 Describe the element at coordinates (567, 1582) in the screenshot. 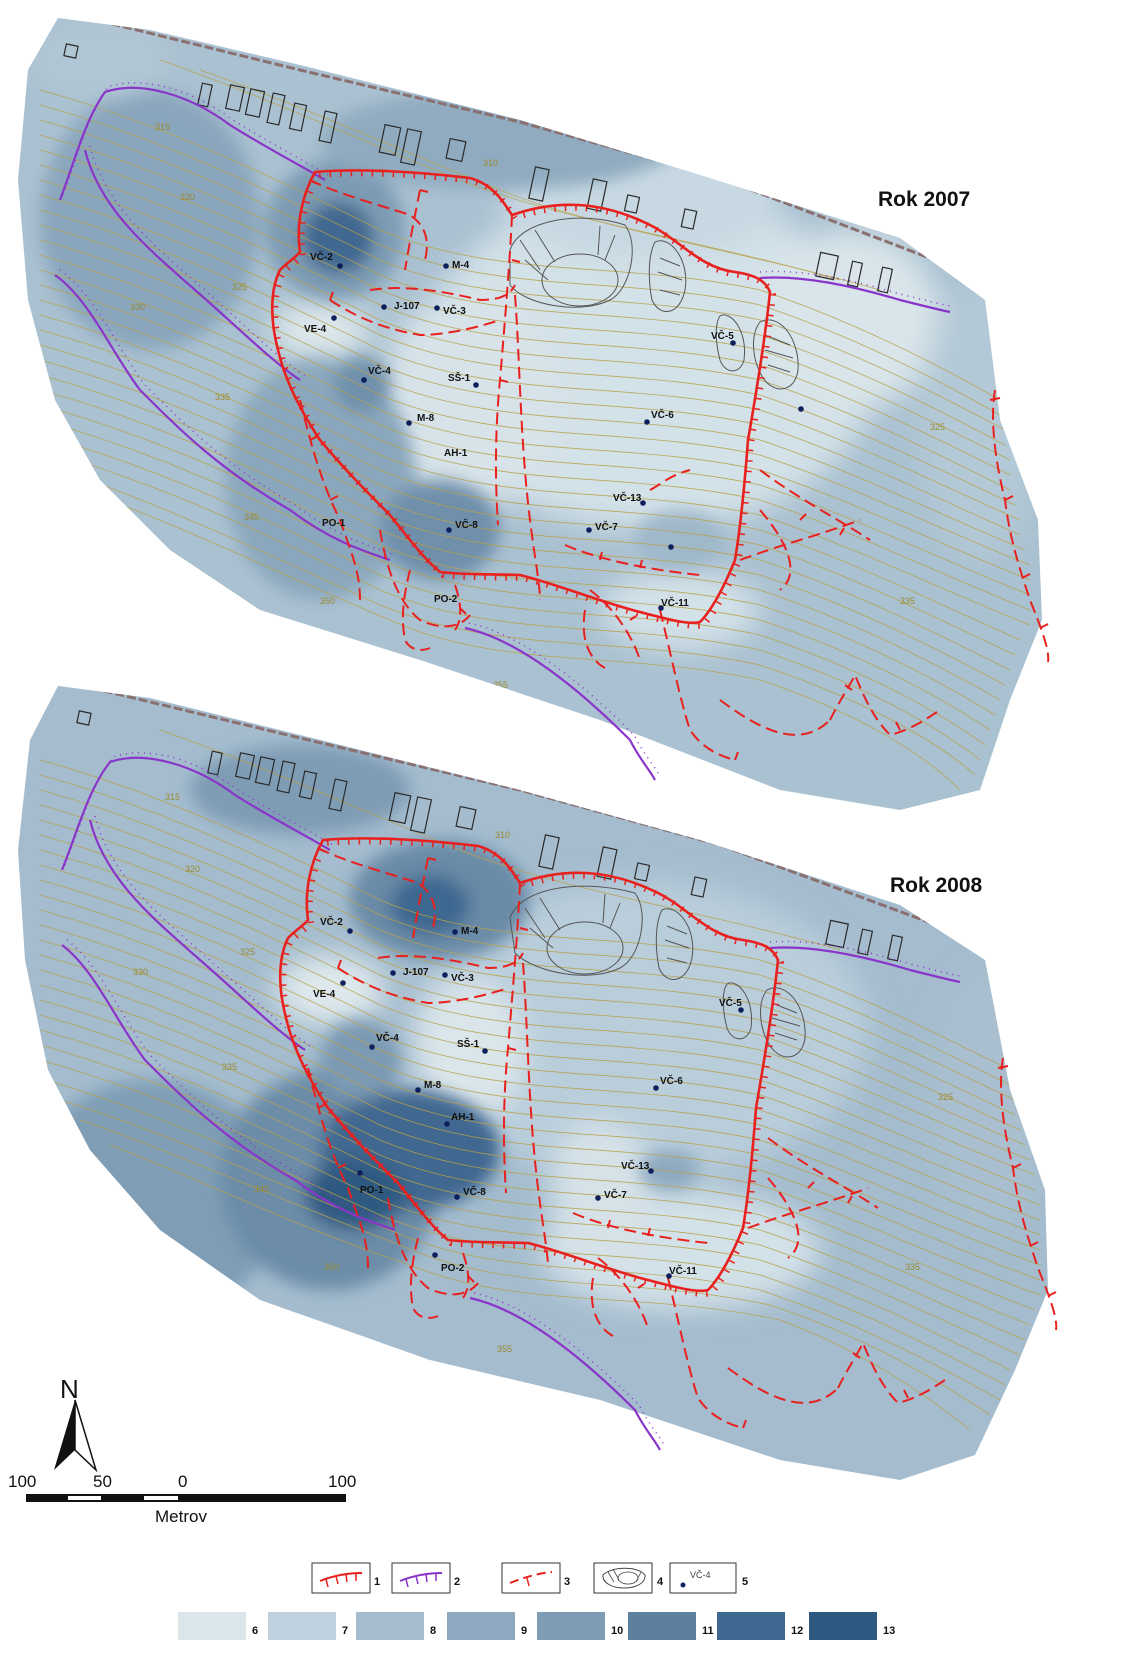

I see `legend-num: 3` at that location.